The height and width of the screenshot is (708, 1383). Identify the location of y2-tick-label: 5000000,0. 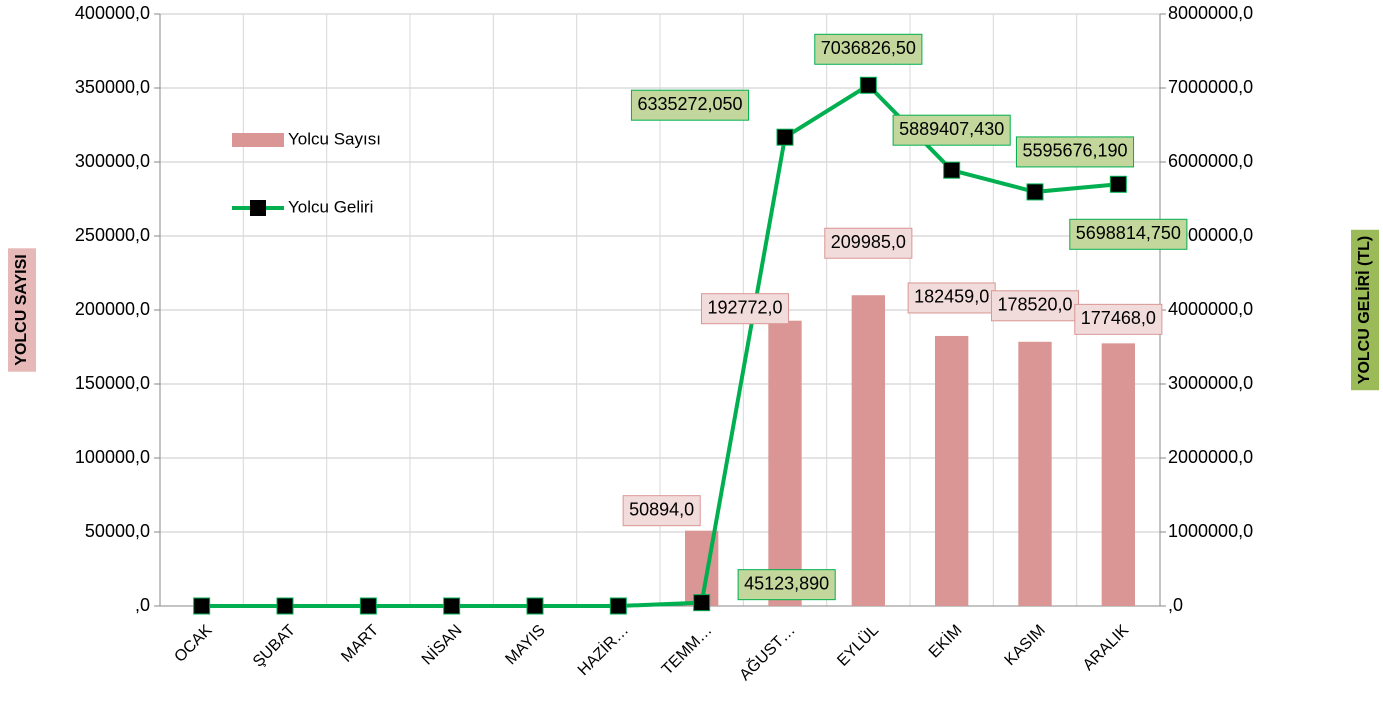
(1210, 235).